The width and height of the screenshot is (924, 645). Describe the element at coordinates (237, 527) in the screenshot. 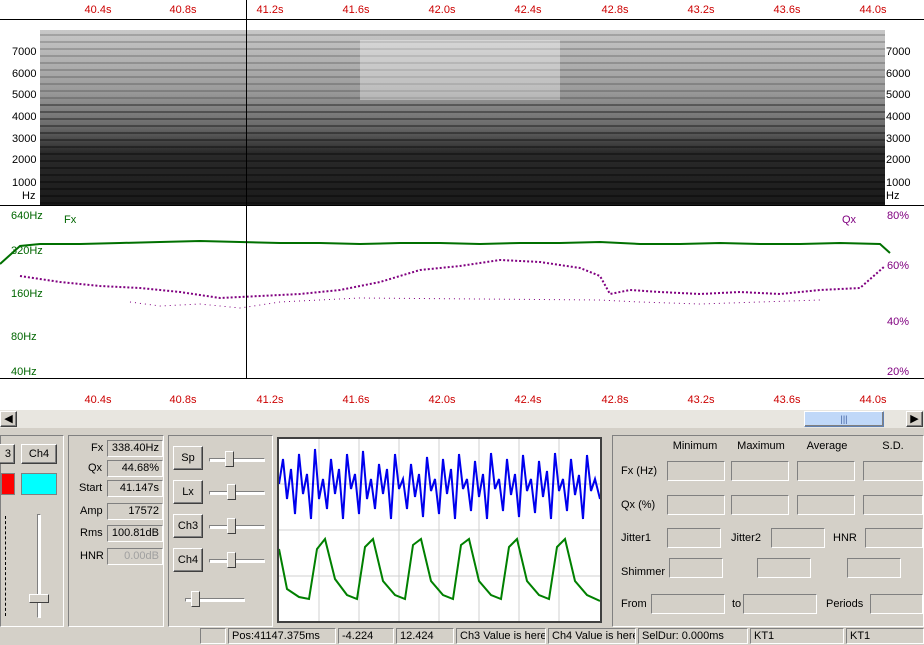

I see `ch3-gain-track` at that location.